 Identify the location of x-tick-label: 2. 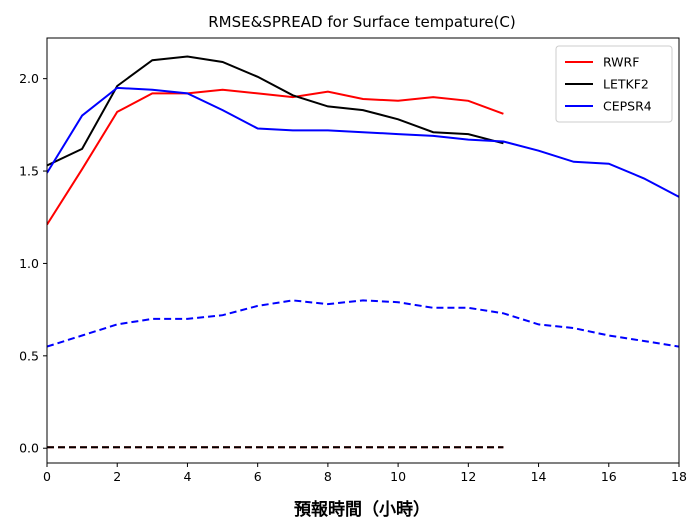
(117, 476).